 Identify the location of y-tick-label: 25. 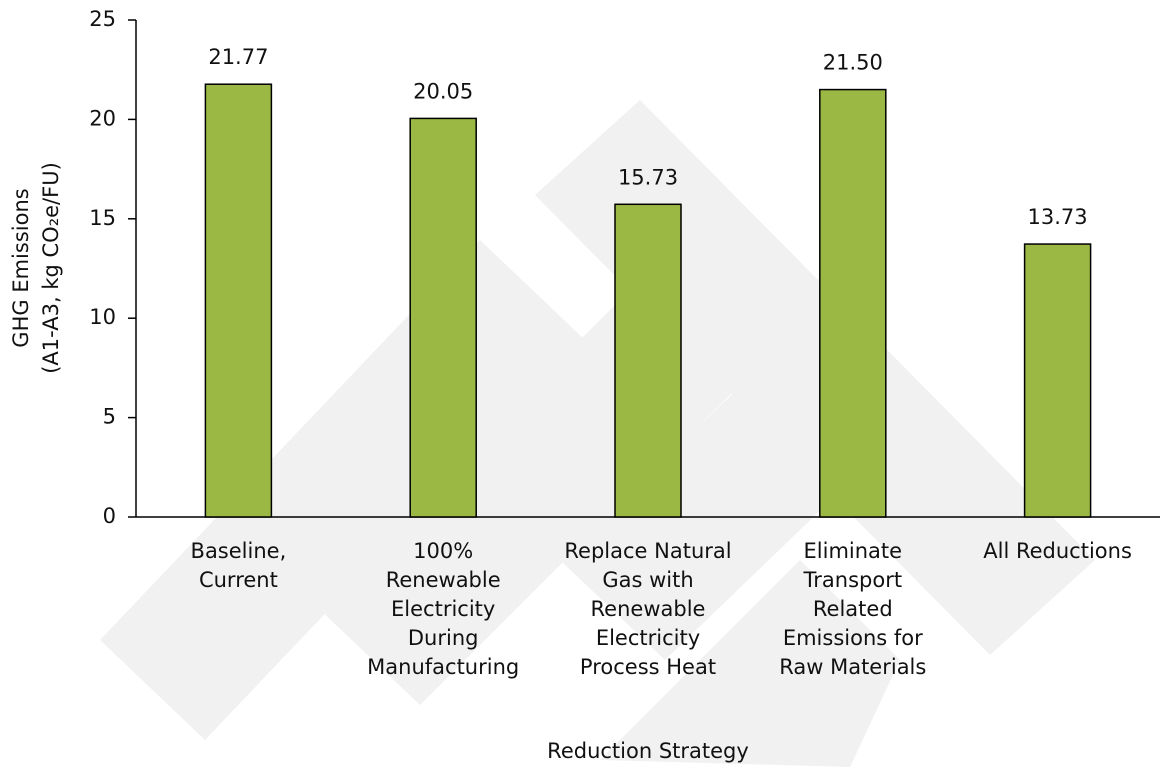
(102, 19).